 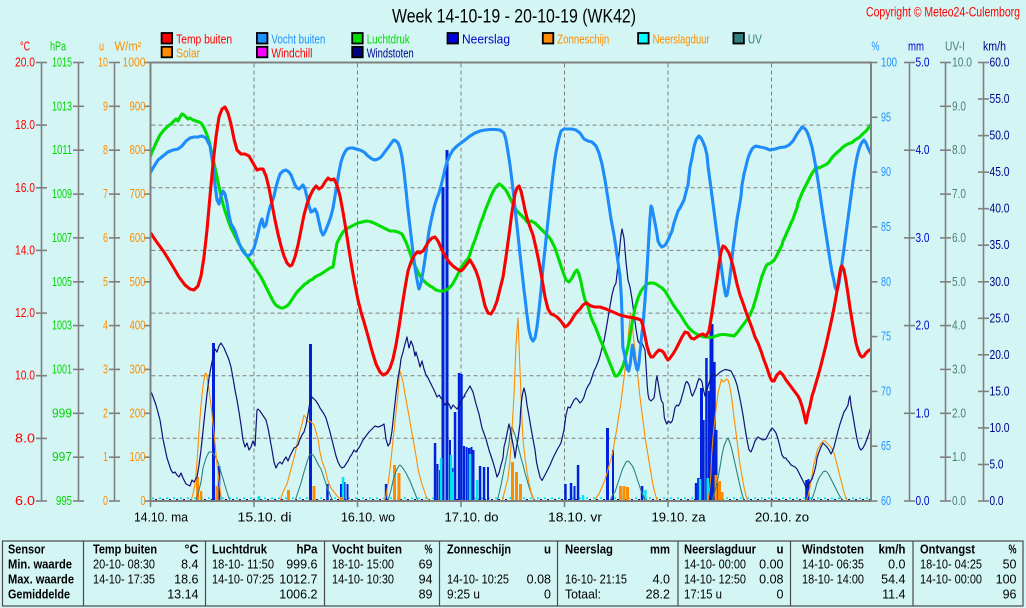 What do you see at coordinates (363, 565) in the screenshot?
I see `svg-text: 18-10- 15:00` at bounding box center [363, 565].